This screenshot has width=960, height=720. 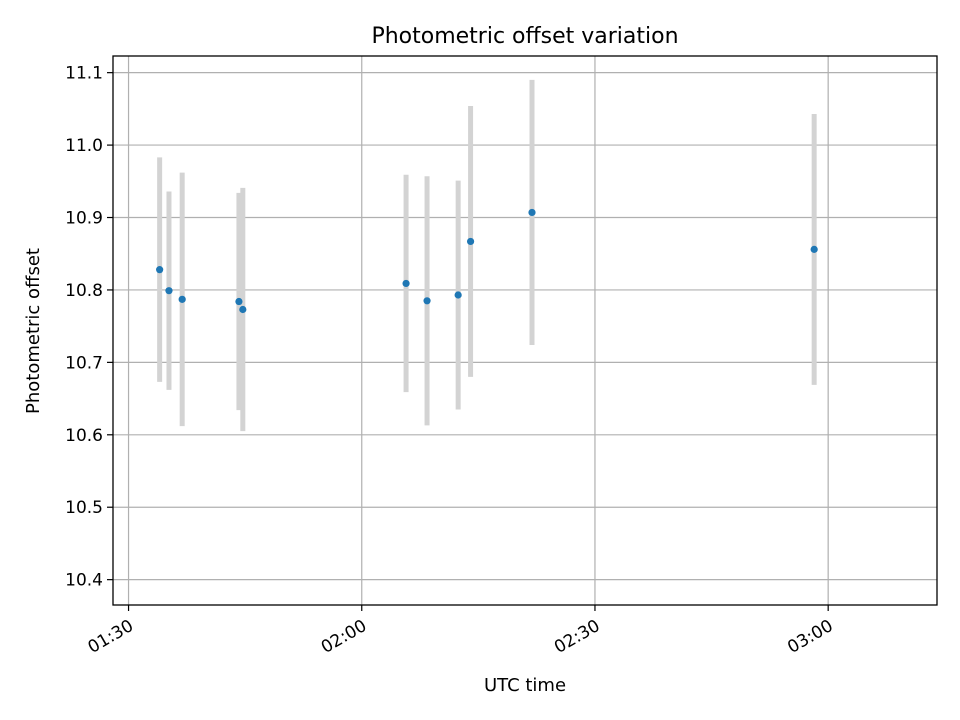 I want to click on x-axis-label: UTC time, so click(x=525, y=685).